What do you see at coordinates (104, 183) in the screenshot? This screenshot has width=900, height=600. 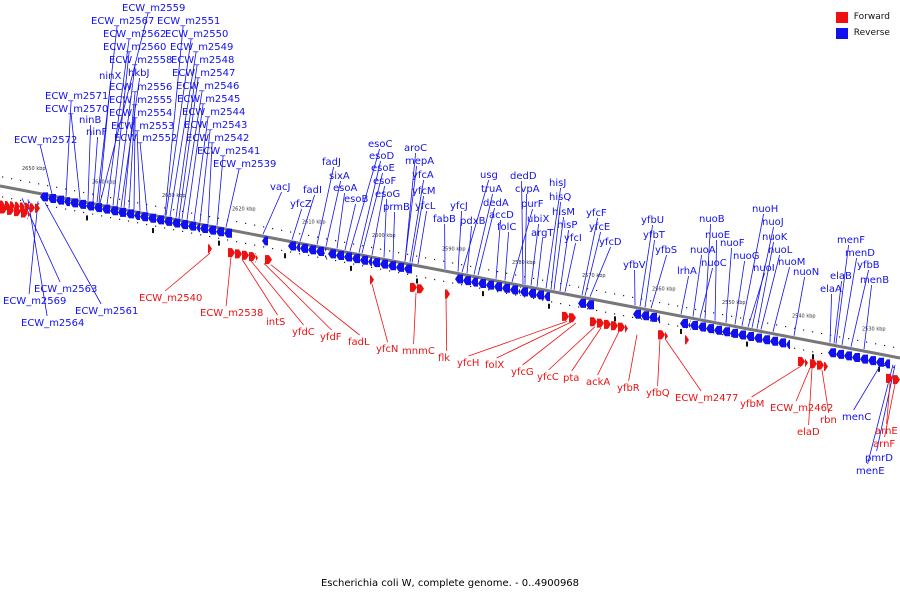 I see `kbp-tick-label: 2640 kbp` at bounding box center [104, 183].